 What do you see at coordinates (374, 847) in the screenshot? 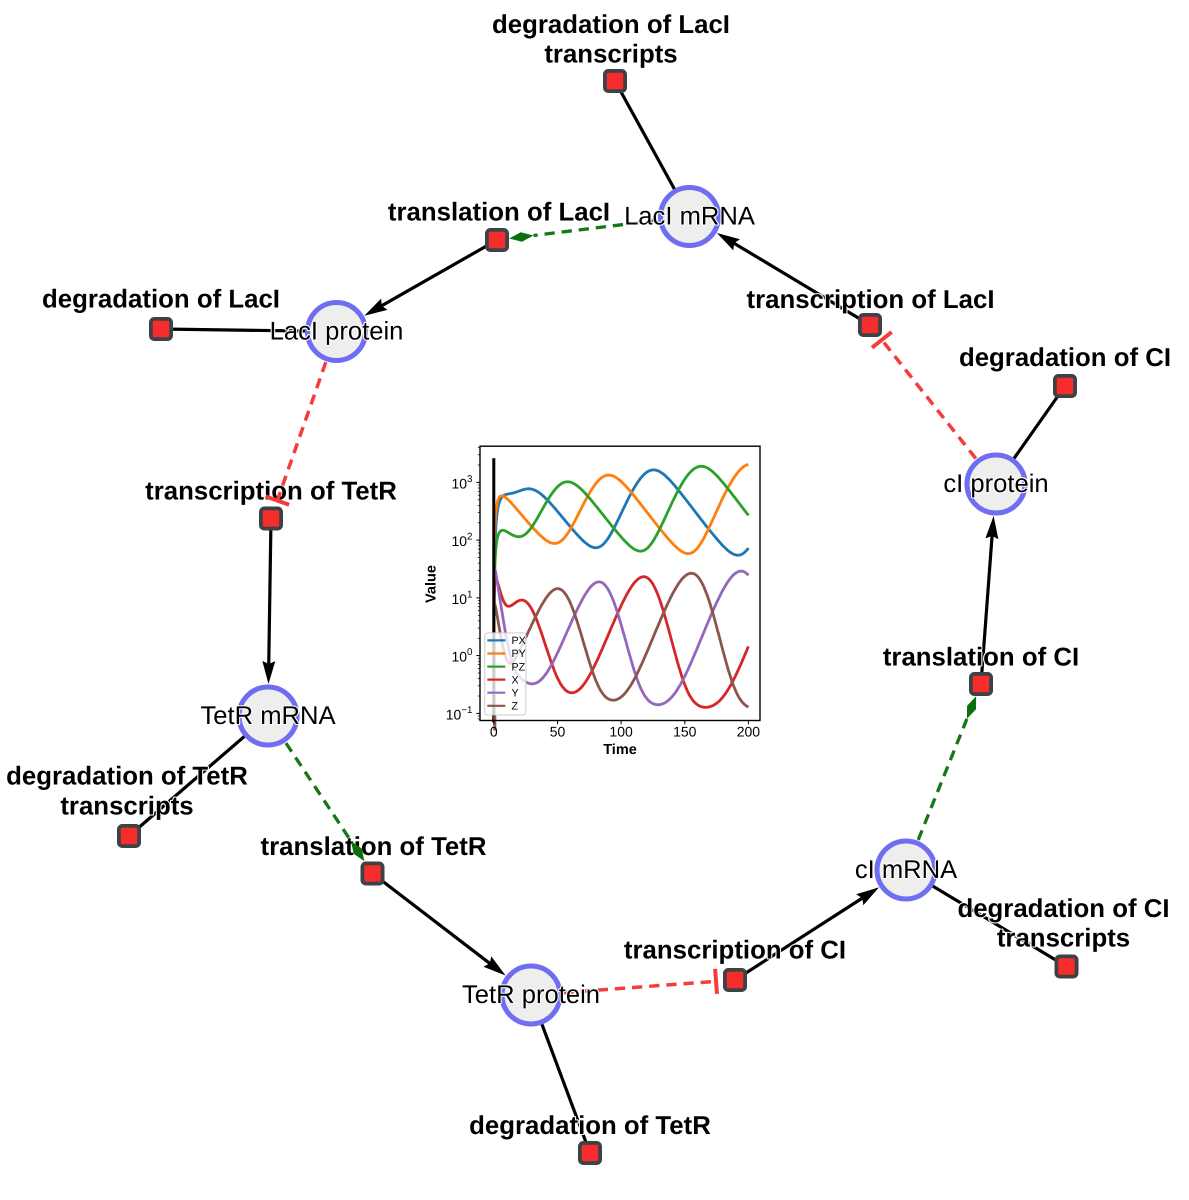
I see `svg-text: translation of TetR` at bounding box center [374, 847].